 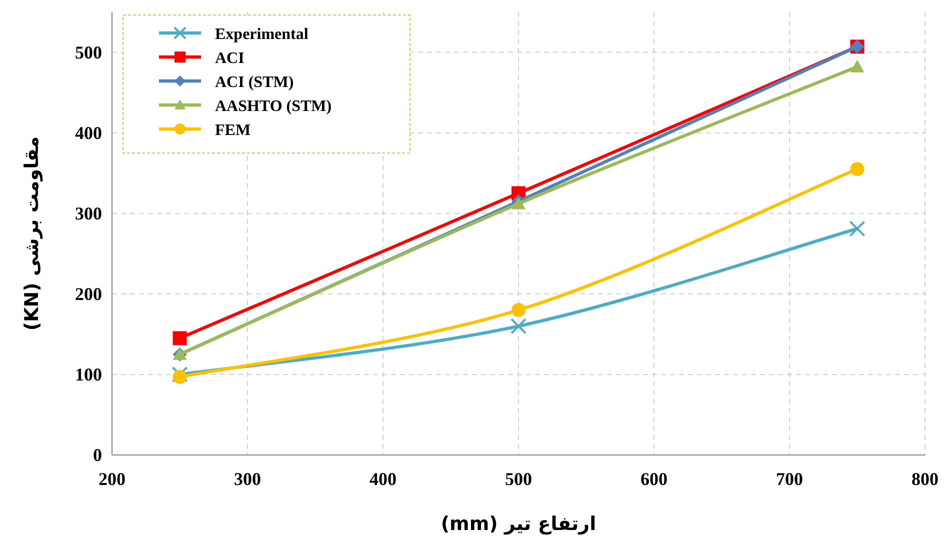 What do you see at coordinates (925, 479) in the screenshot?
I see `x-tick-label: 800` at bounding box center [925, 479].